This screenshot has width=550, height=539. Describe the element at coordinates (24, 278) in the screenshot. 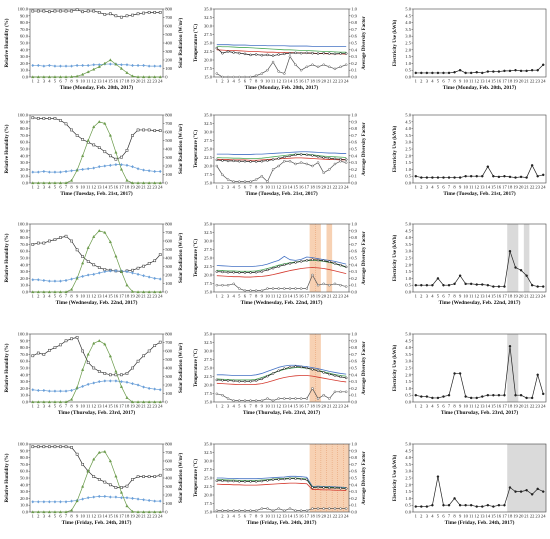

I see `left-tick-label: 20.0` at that location.